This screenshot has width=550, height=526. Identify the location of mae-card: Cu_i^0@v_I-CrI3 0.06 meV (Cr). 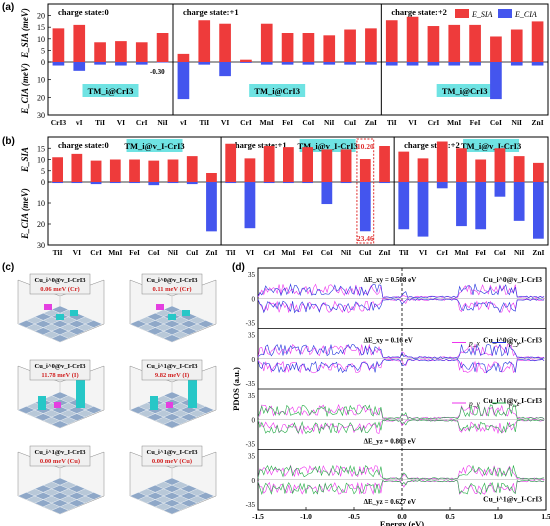
(60, 309).